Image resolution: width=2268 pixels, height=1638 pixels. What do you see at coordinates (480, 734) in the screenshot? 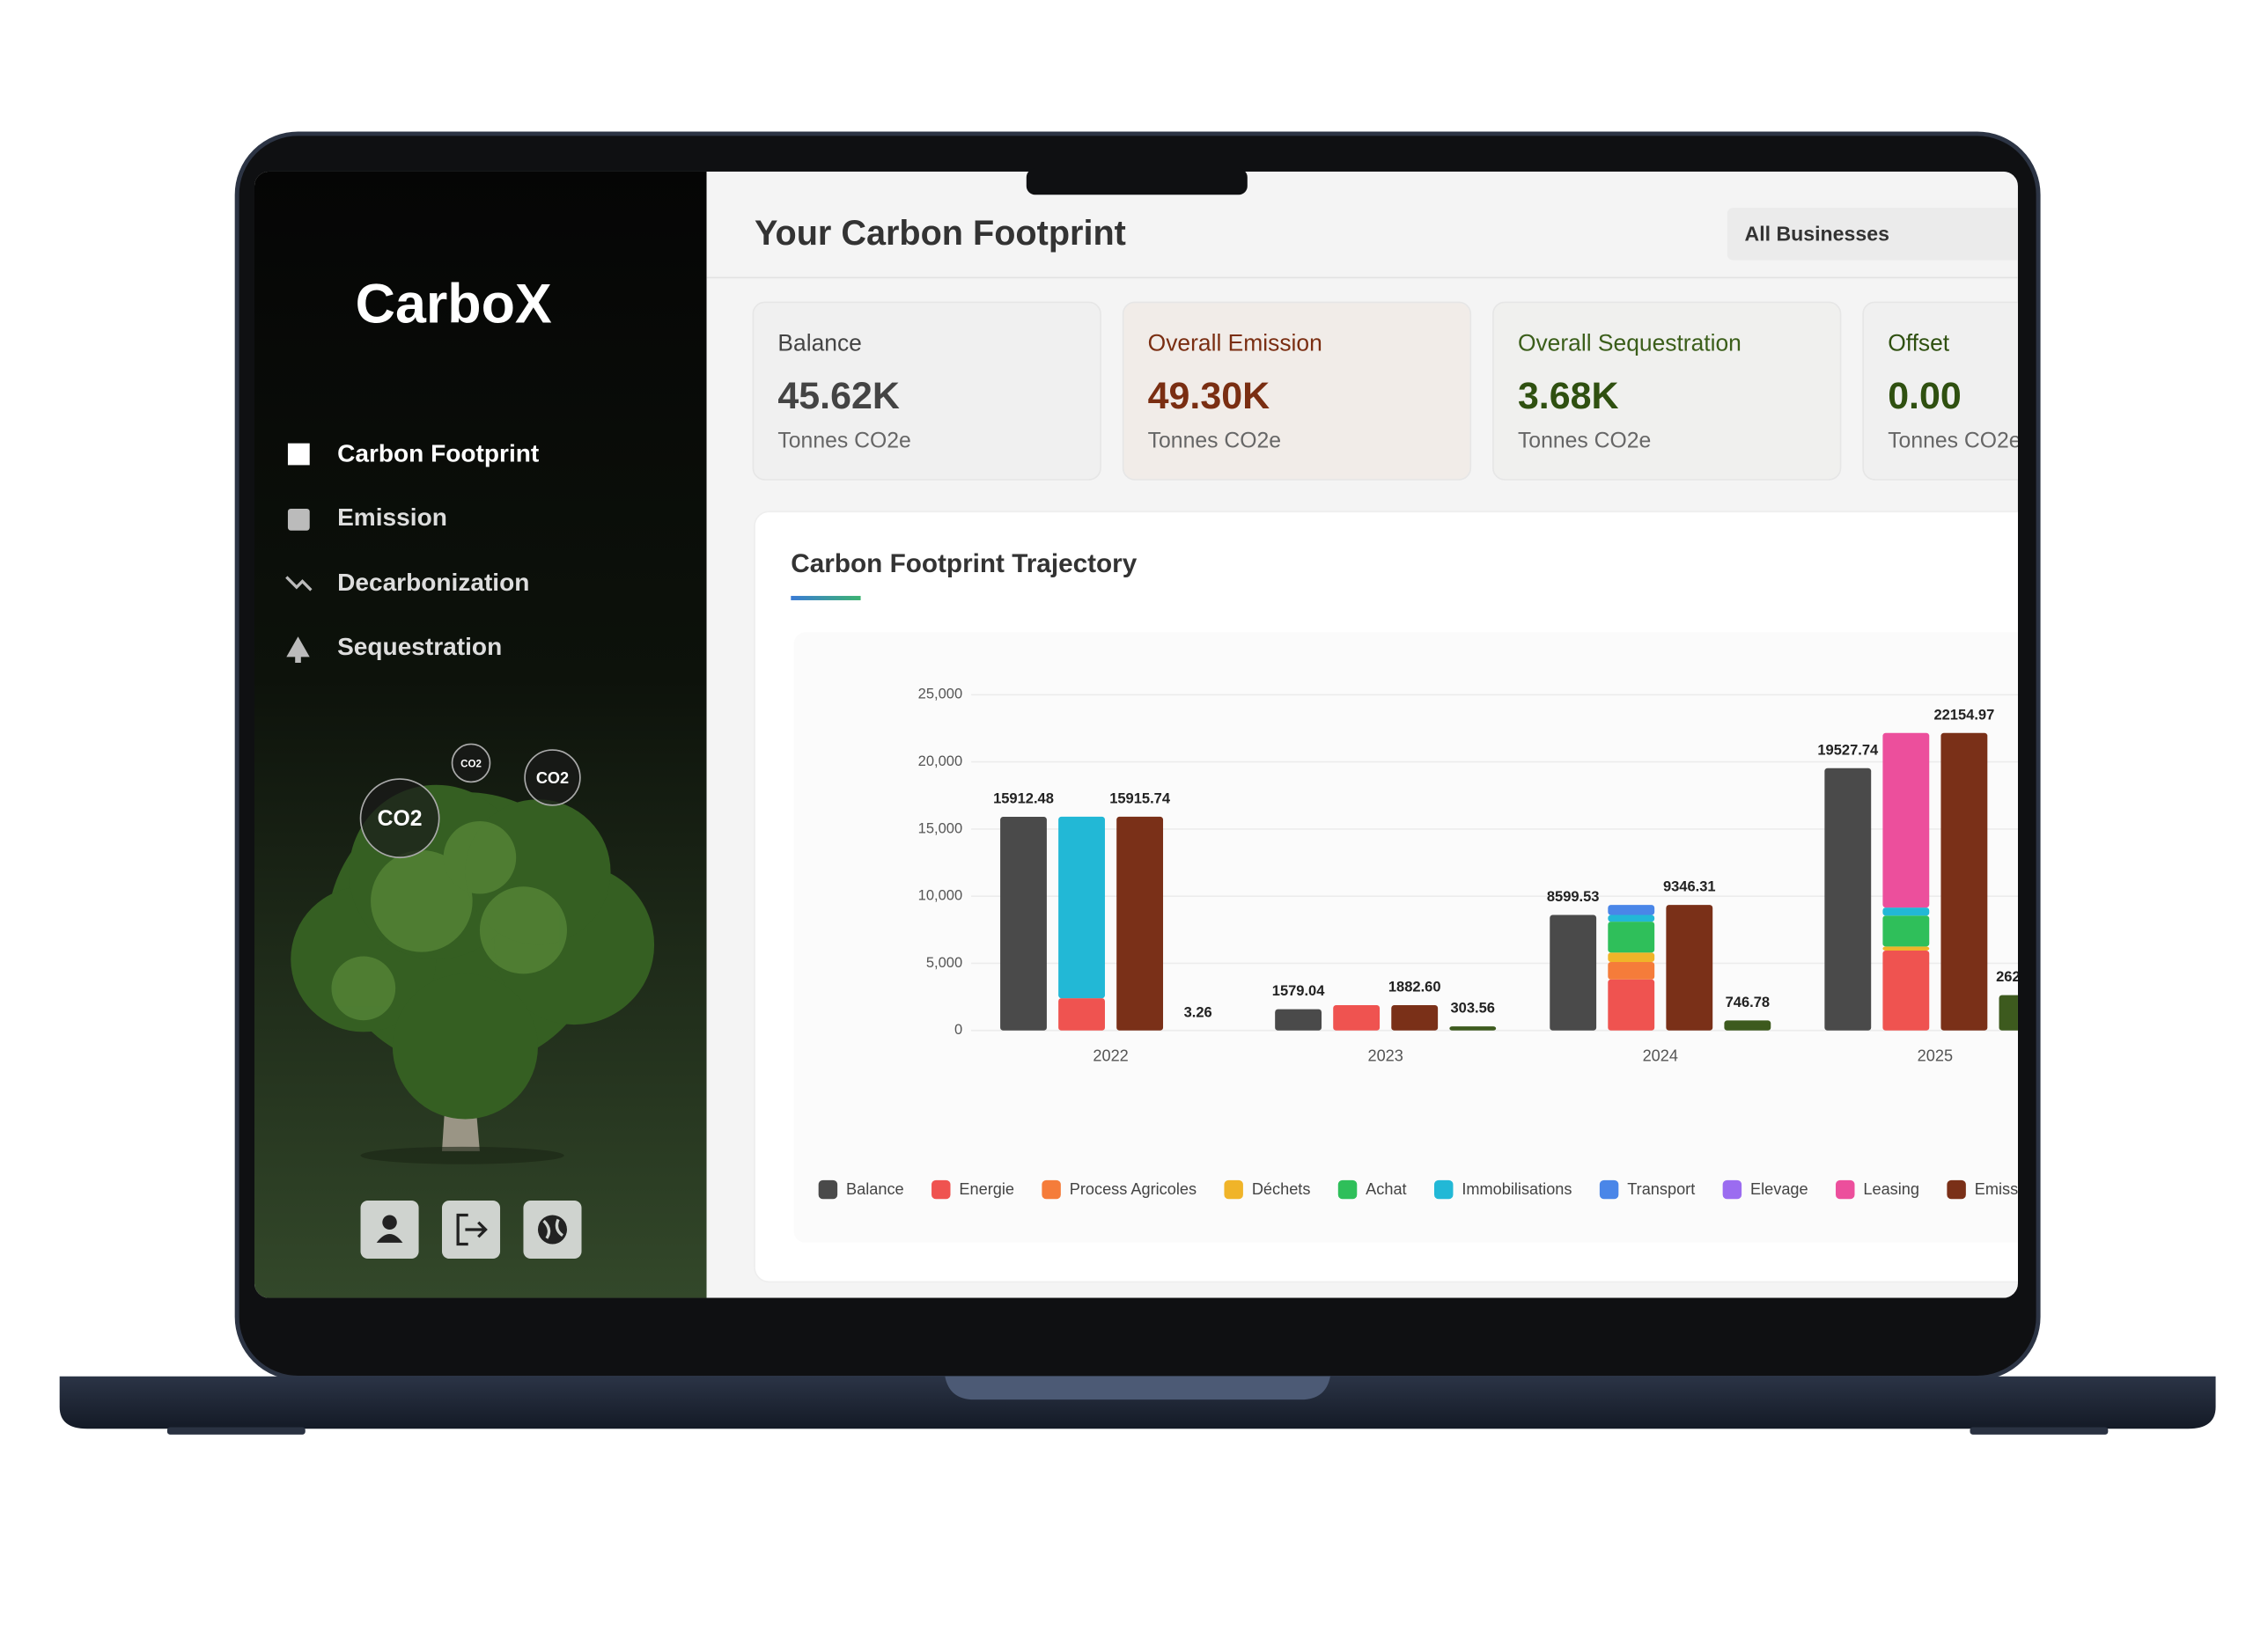
I see `sidebar` at bounding box center [480, 734].